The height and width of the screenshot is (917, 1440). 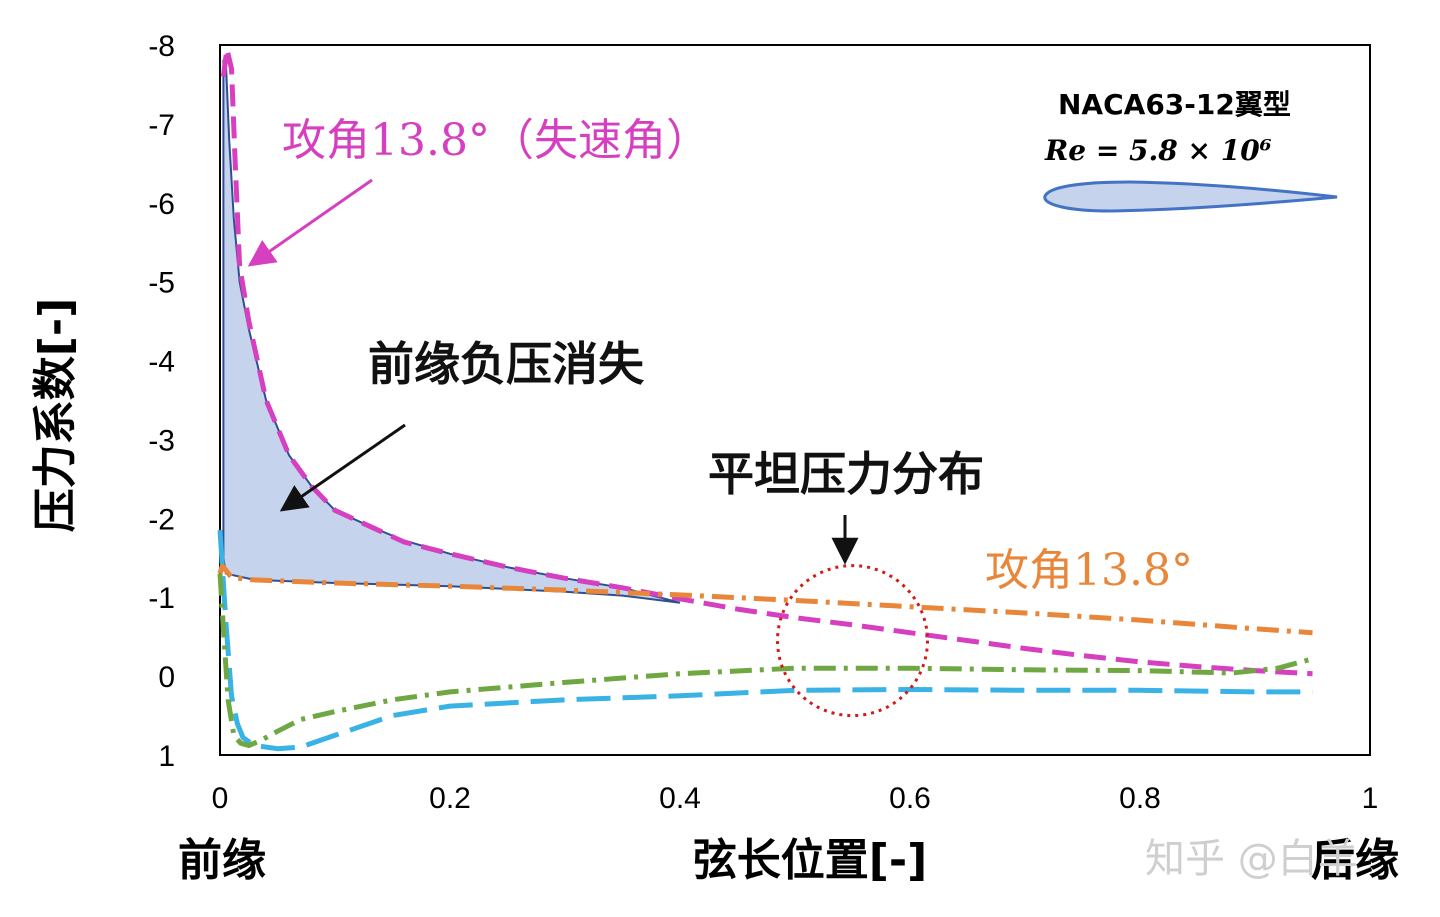 What do you see at coordinates (1370, 798) in the screenshot?
I see `x-tick-label: 1` at bounding box center [1370, 798].